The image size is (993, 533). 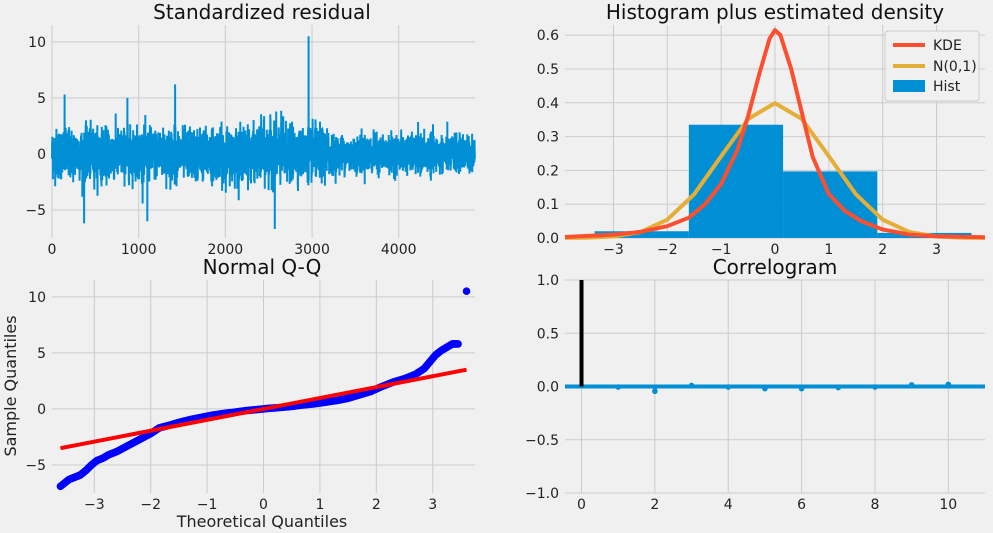 I want to click on histogram-ytick-label: 0.6, so click(x=548, y=36).